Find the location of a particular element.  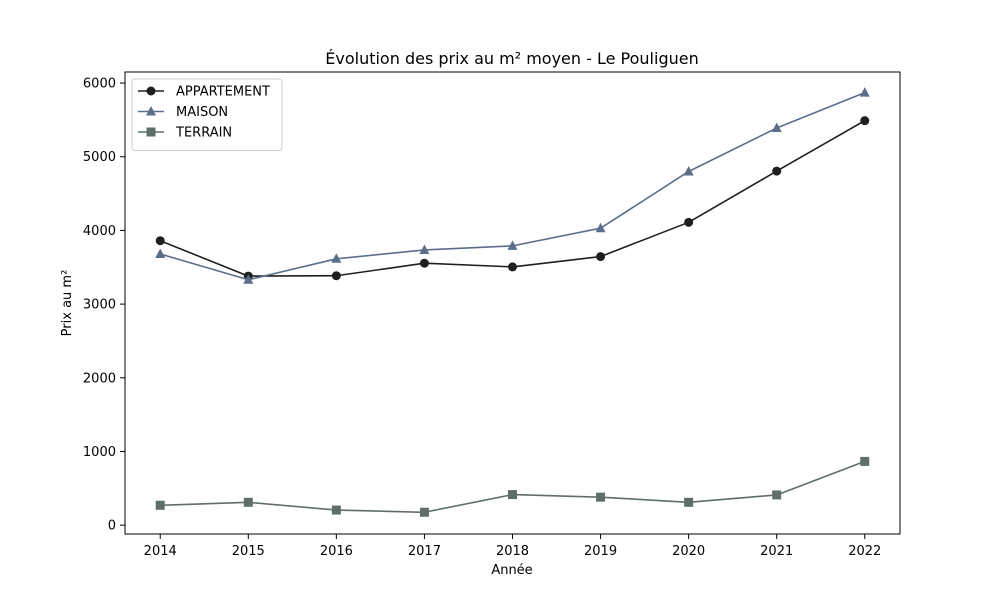

x-tick-label: 2014 is located at coordinates (160, 551).